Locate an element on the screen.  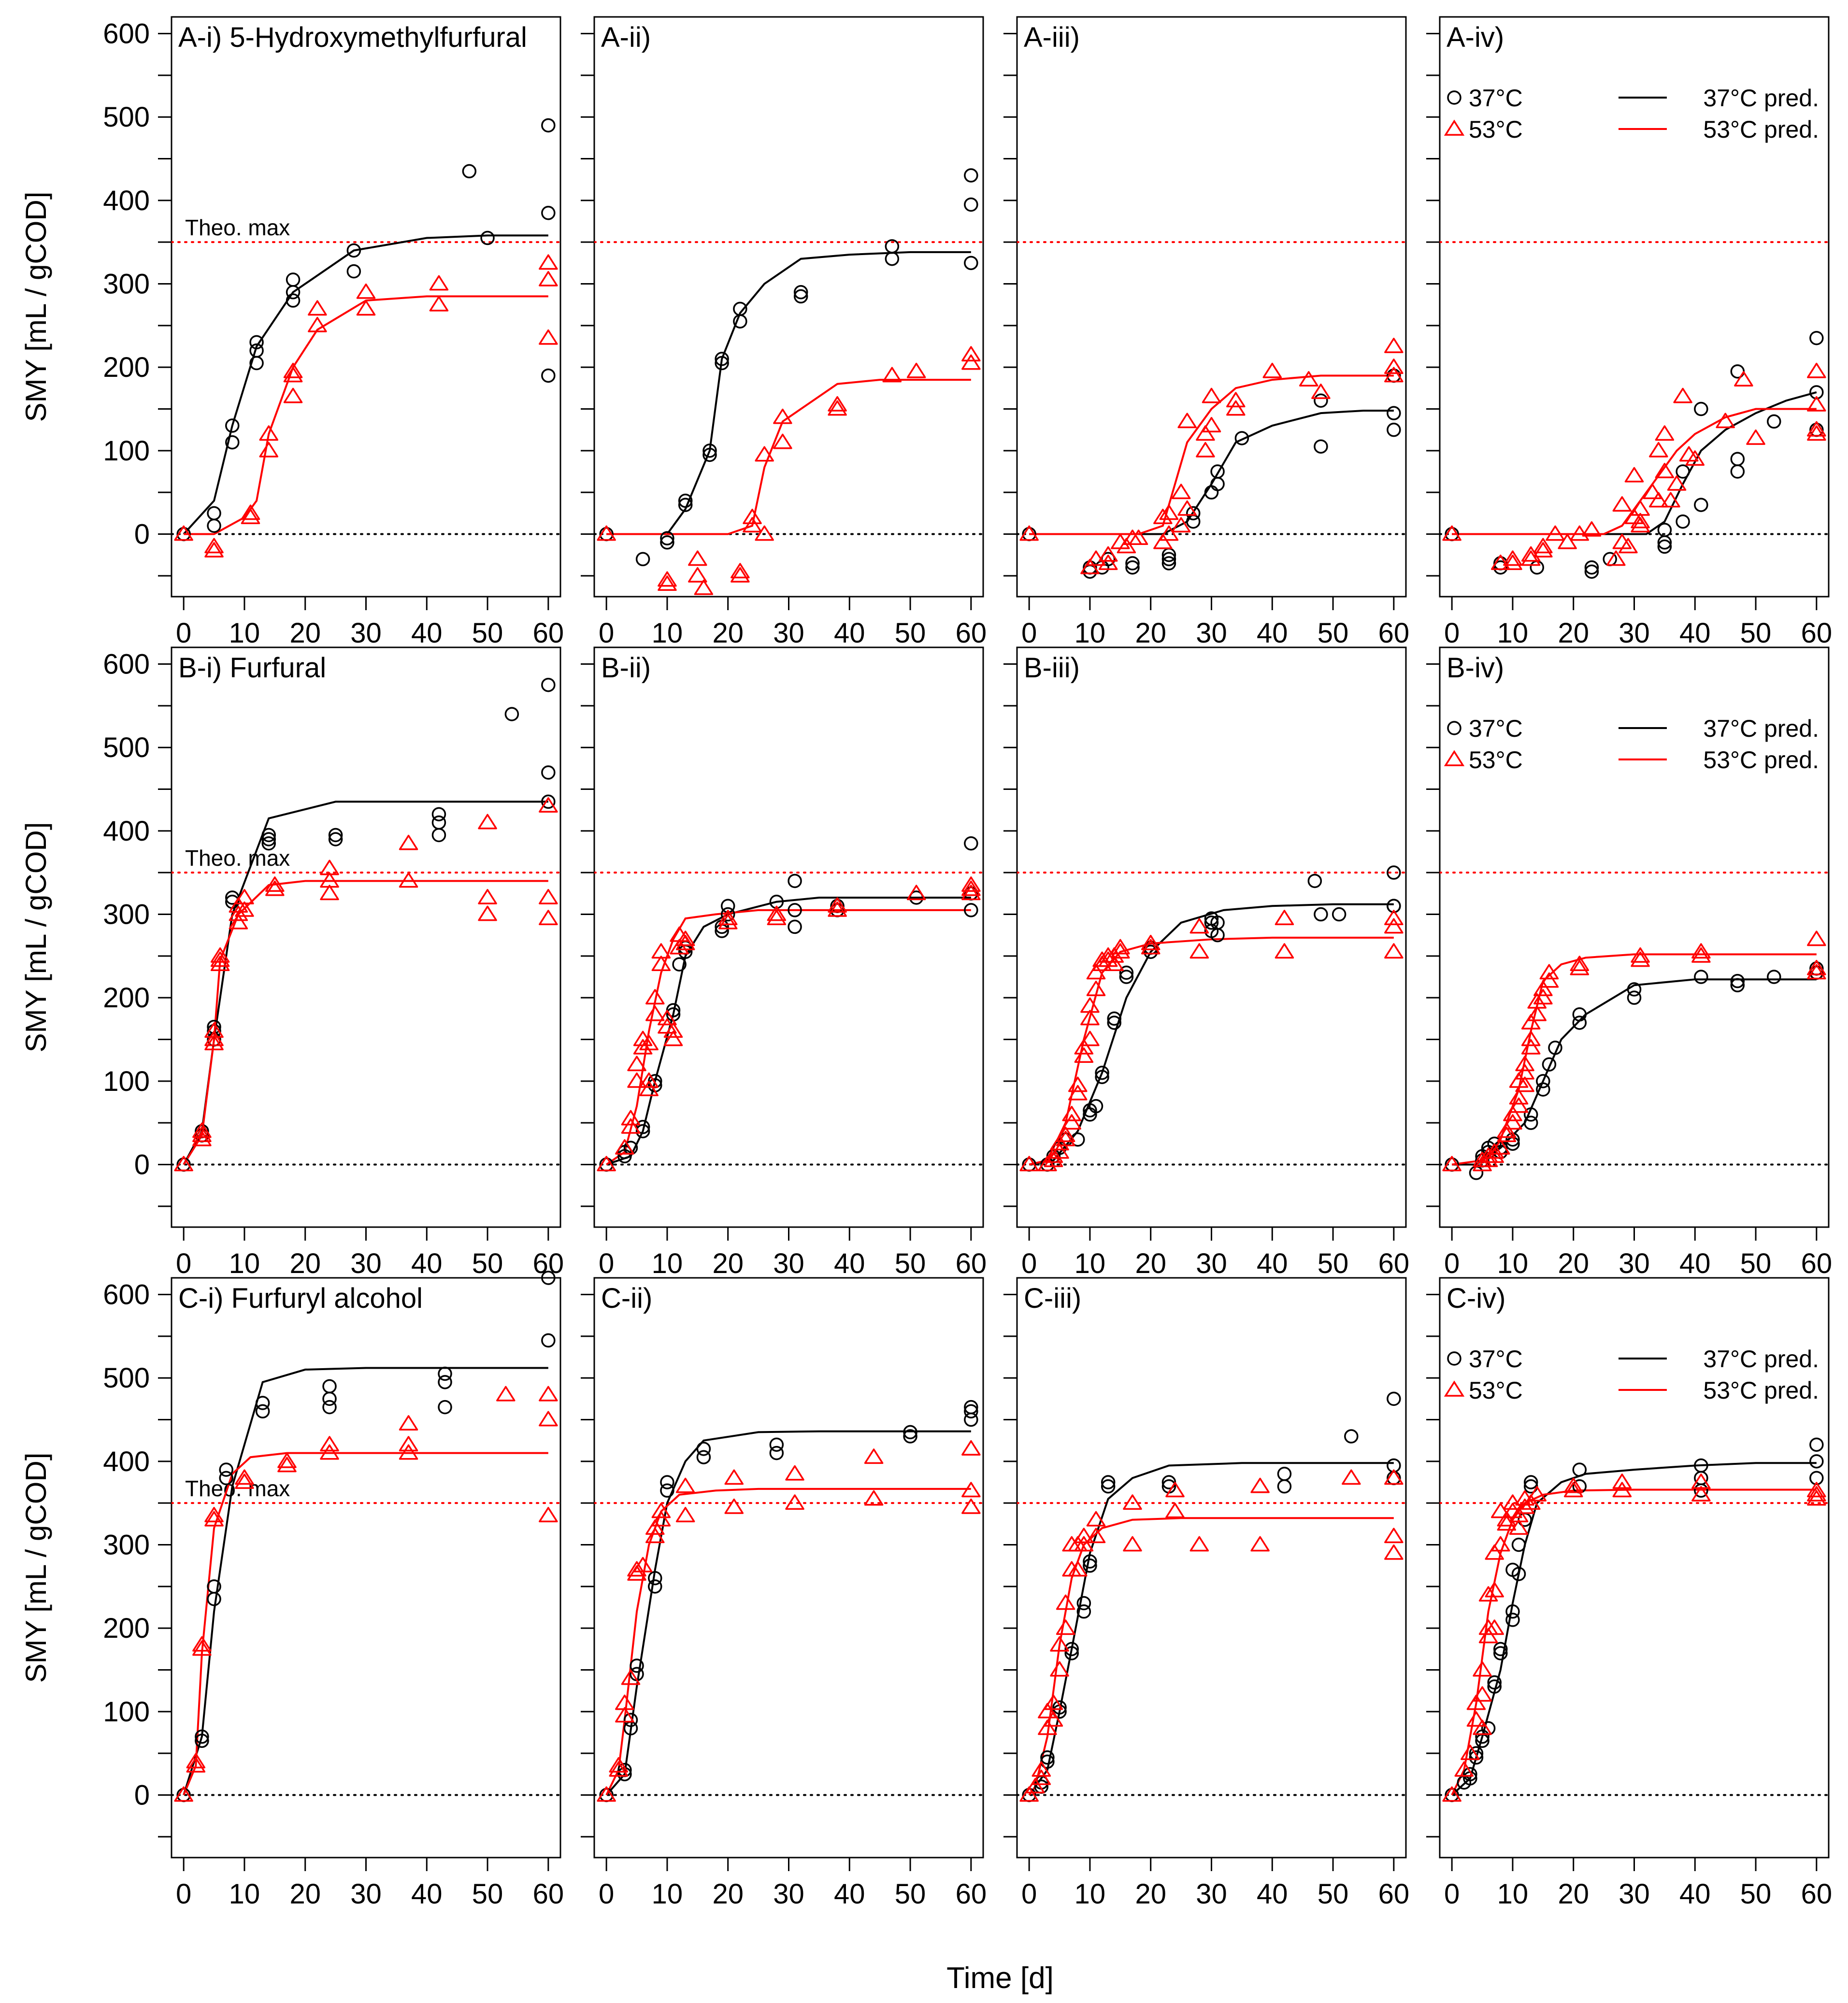
y-axis-label: SMY [mL / gCOD] is located at coordinates (36, 307).